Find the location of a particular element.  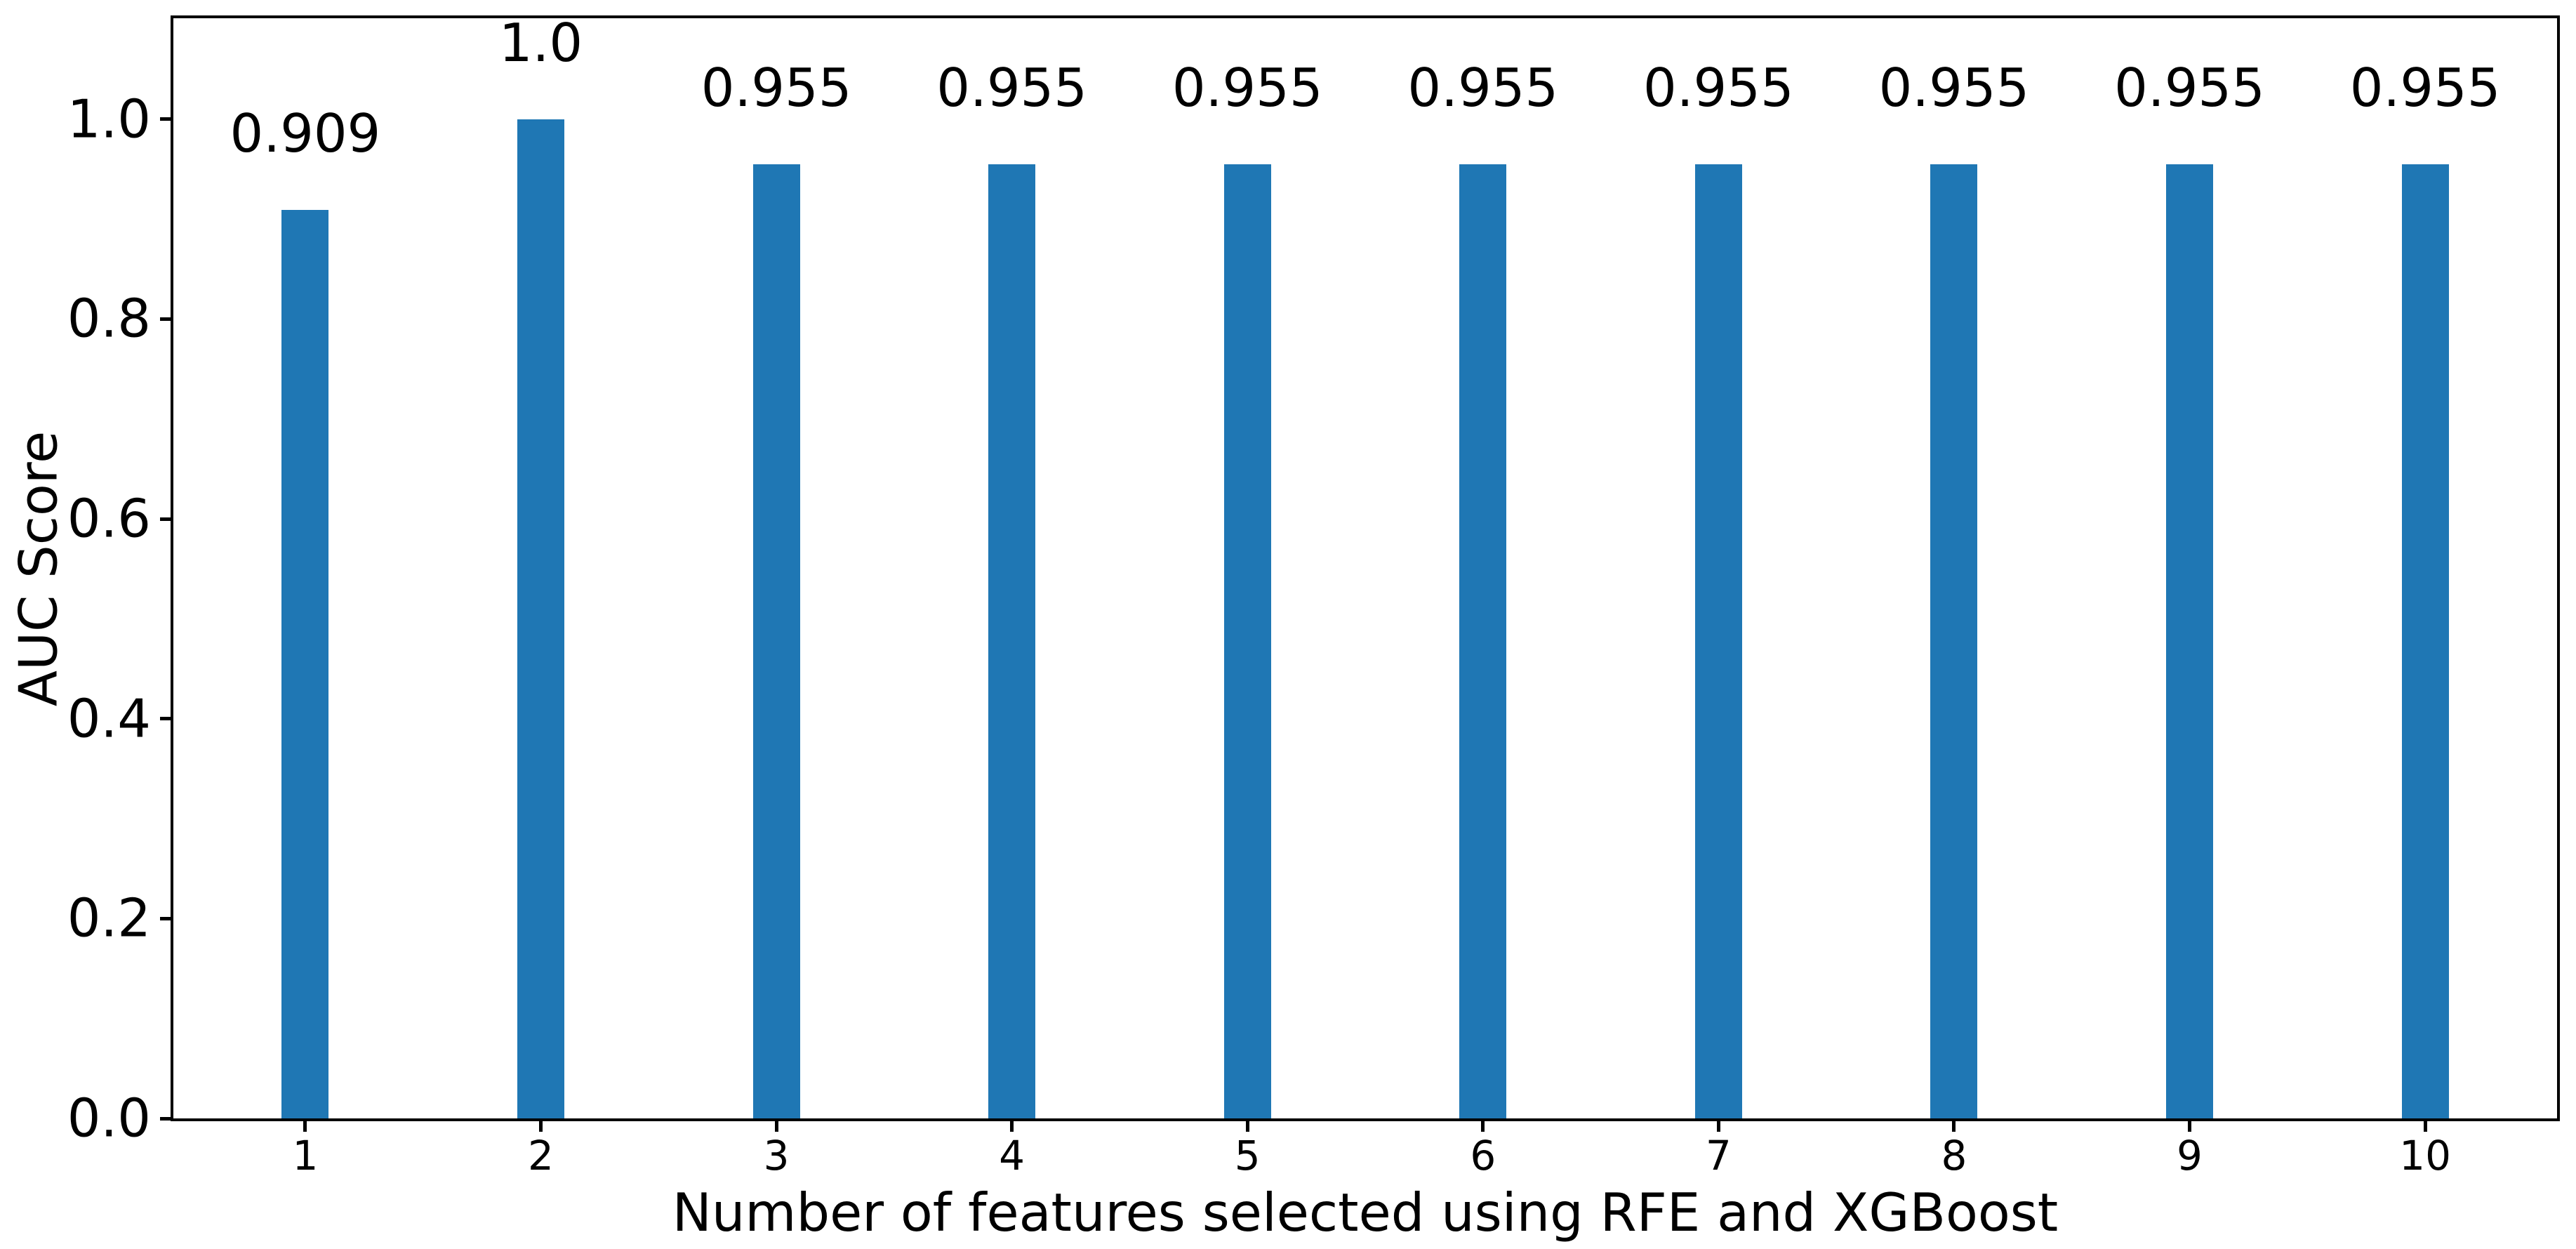

x-tick-label: 5 is located at coordinates (1248, 1155).